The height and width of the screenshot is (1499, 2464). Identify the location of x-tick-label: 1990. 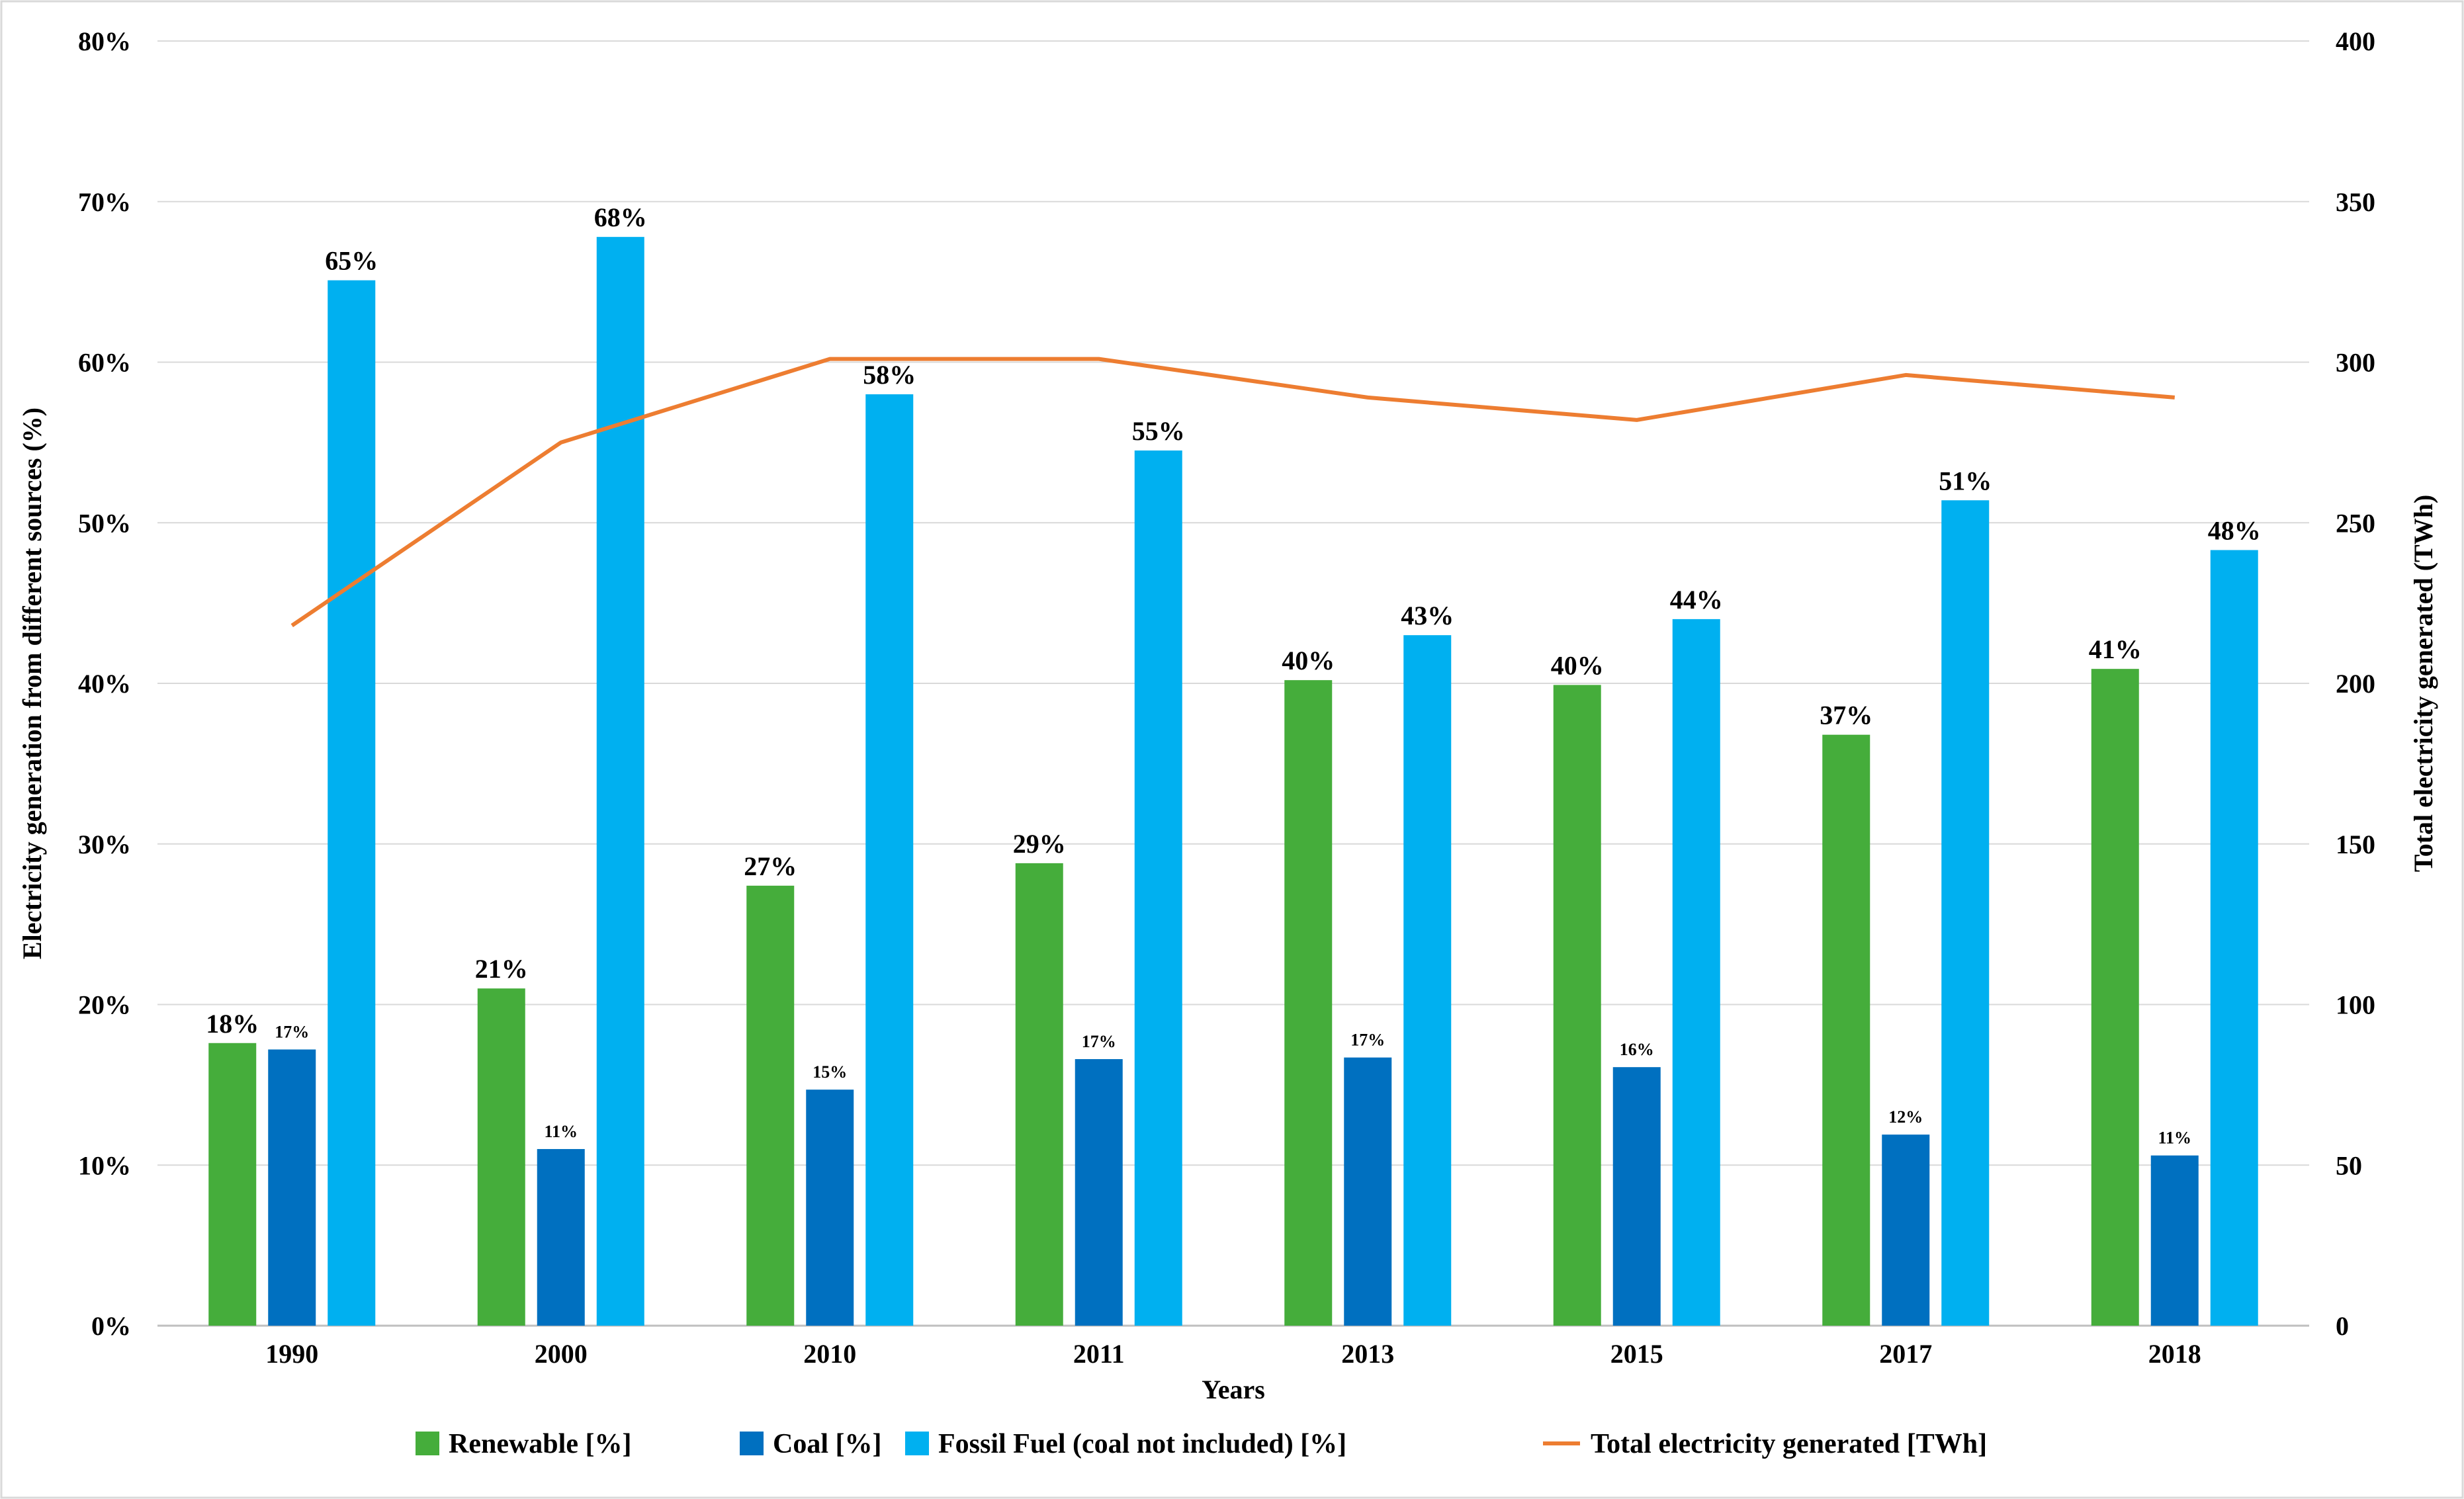
(291, 1354).